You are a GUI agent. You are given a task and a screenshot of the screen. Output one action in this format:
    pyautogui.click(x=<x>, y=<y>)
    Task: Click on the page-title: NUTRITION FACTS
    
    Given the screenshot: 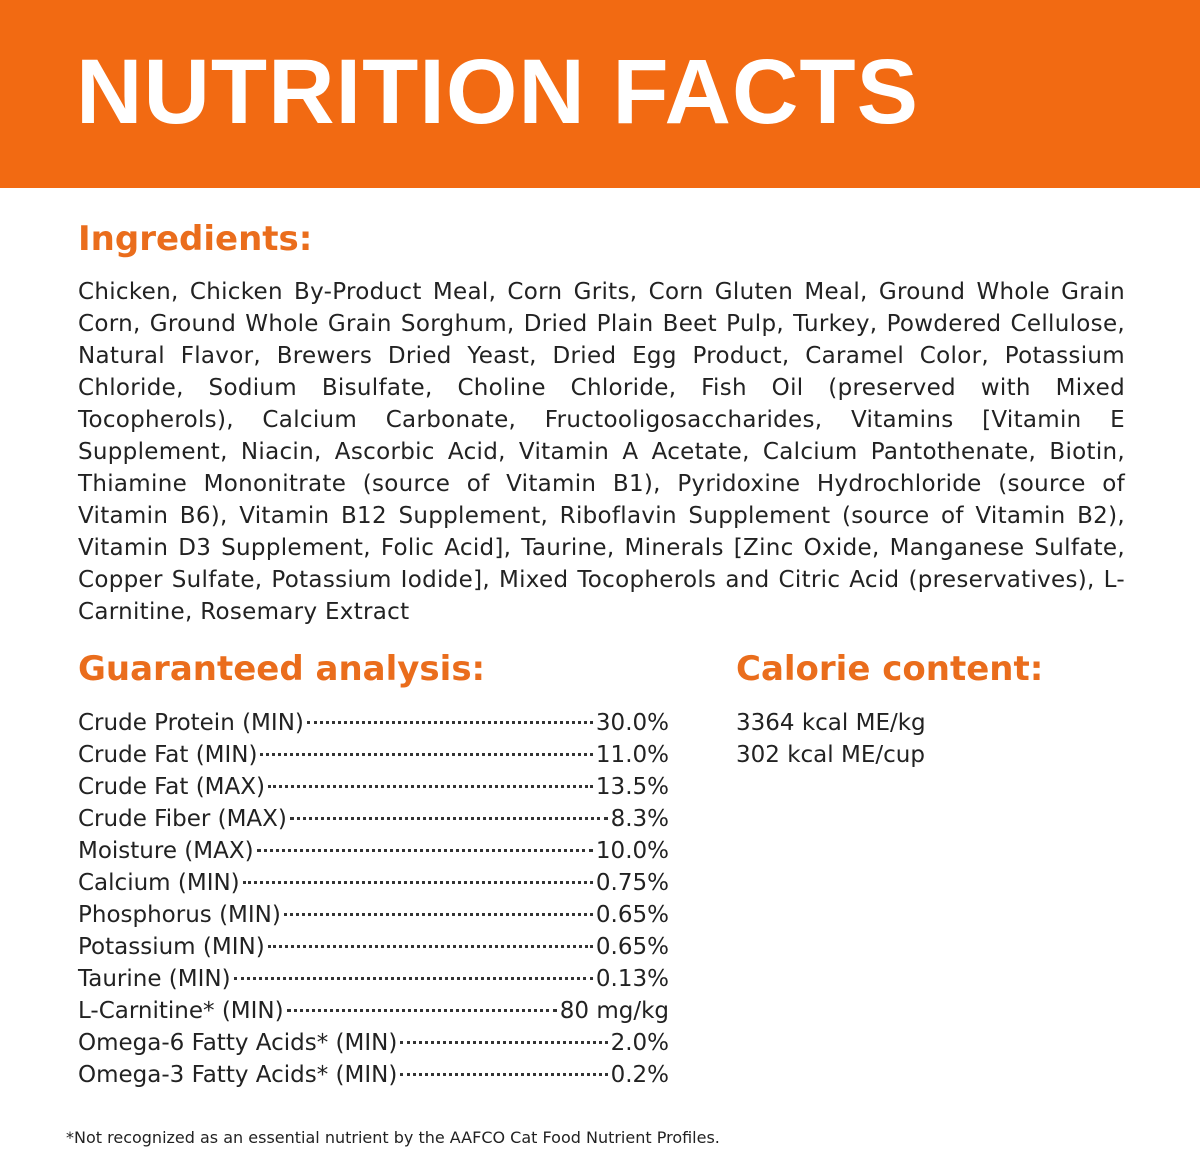 What is the action you would take?
    pyautogui.click(x=497, y=92)
    